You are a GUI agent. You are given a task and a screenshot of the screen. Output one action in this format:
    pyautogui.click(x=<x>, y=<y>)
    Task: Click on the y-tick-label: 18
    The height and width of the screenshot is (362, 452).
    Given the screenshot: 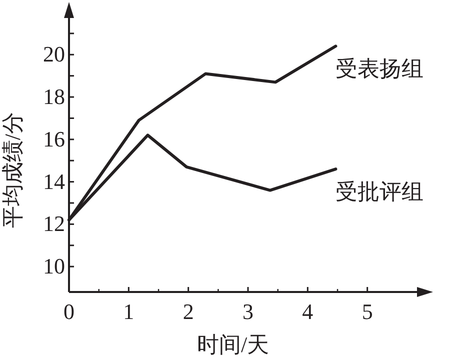 What is the action you would take?
    pyautogui.click(x=54, y=97)
    